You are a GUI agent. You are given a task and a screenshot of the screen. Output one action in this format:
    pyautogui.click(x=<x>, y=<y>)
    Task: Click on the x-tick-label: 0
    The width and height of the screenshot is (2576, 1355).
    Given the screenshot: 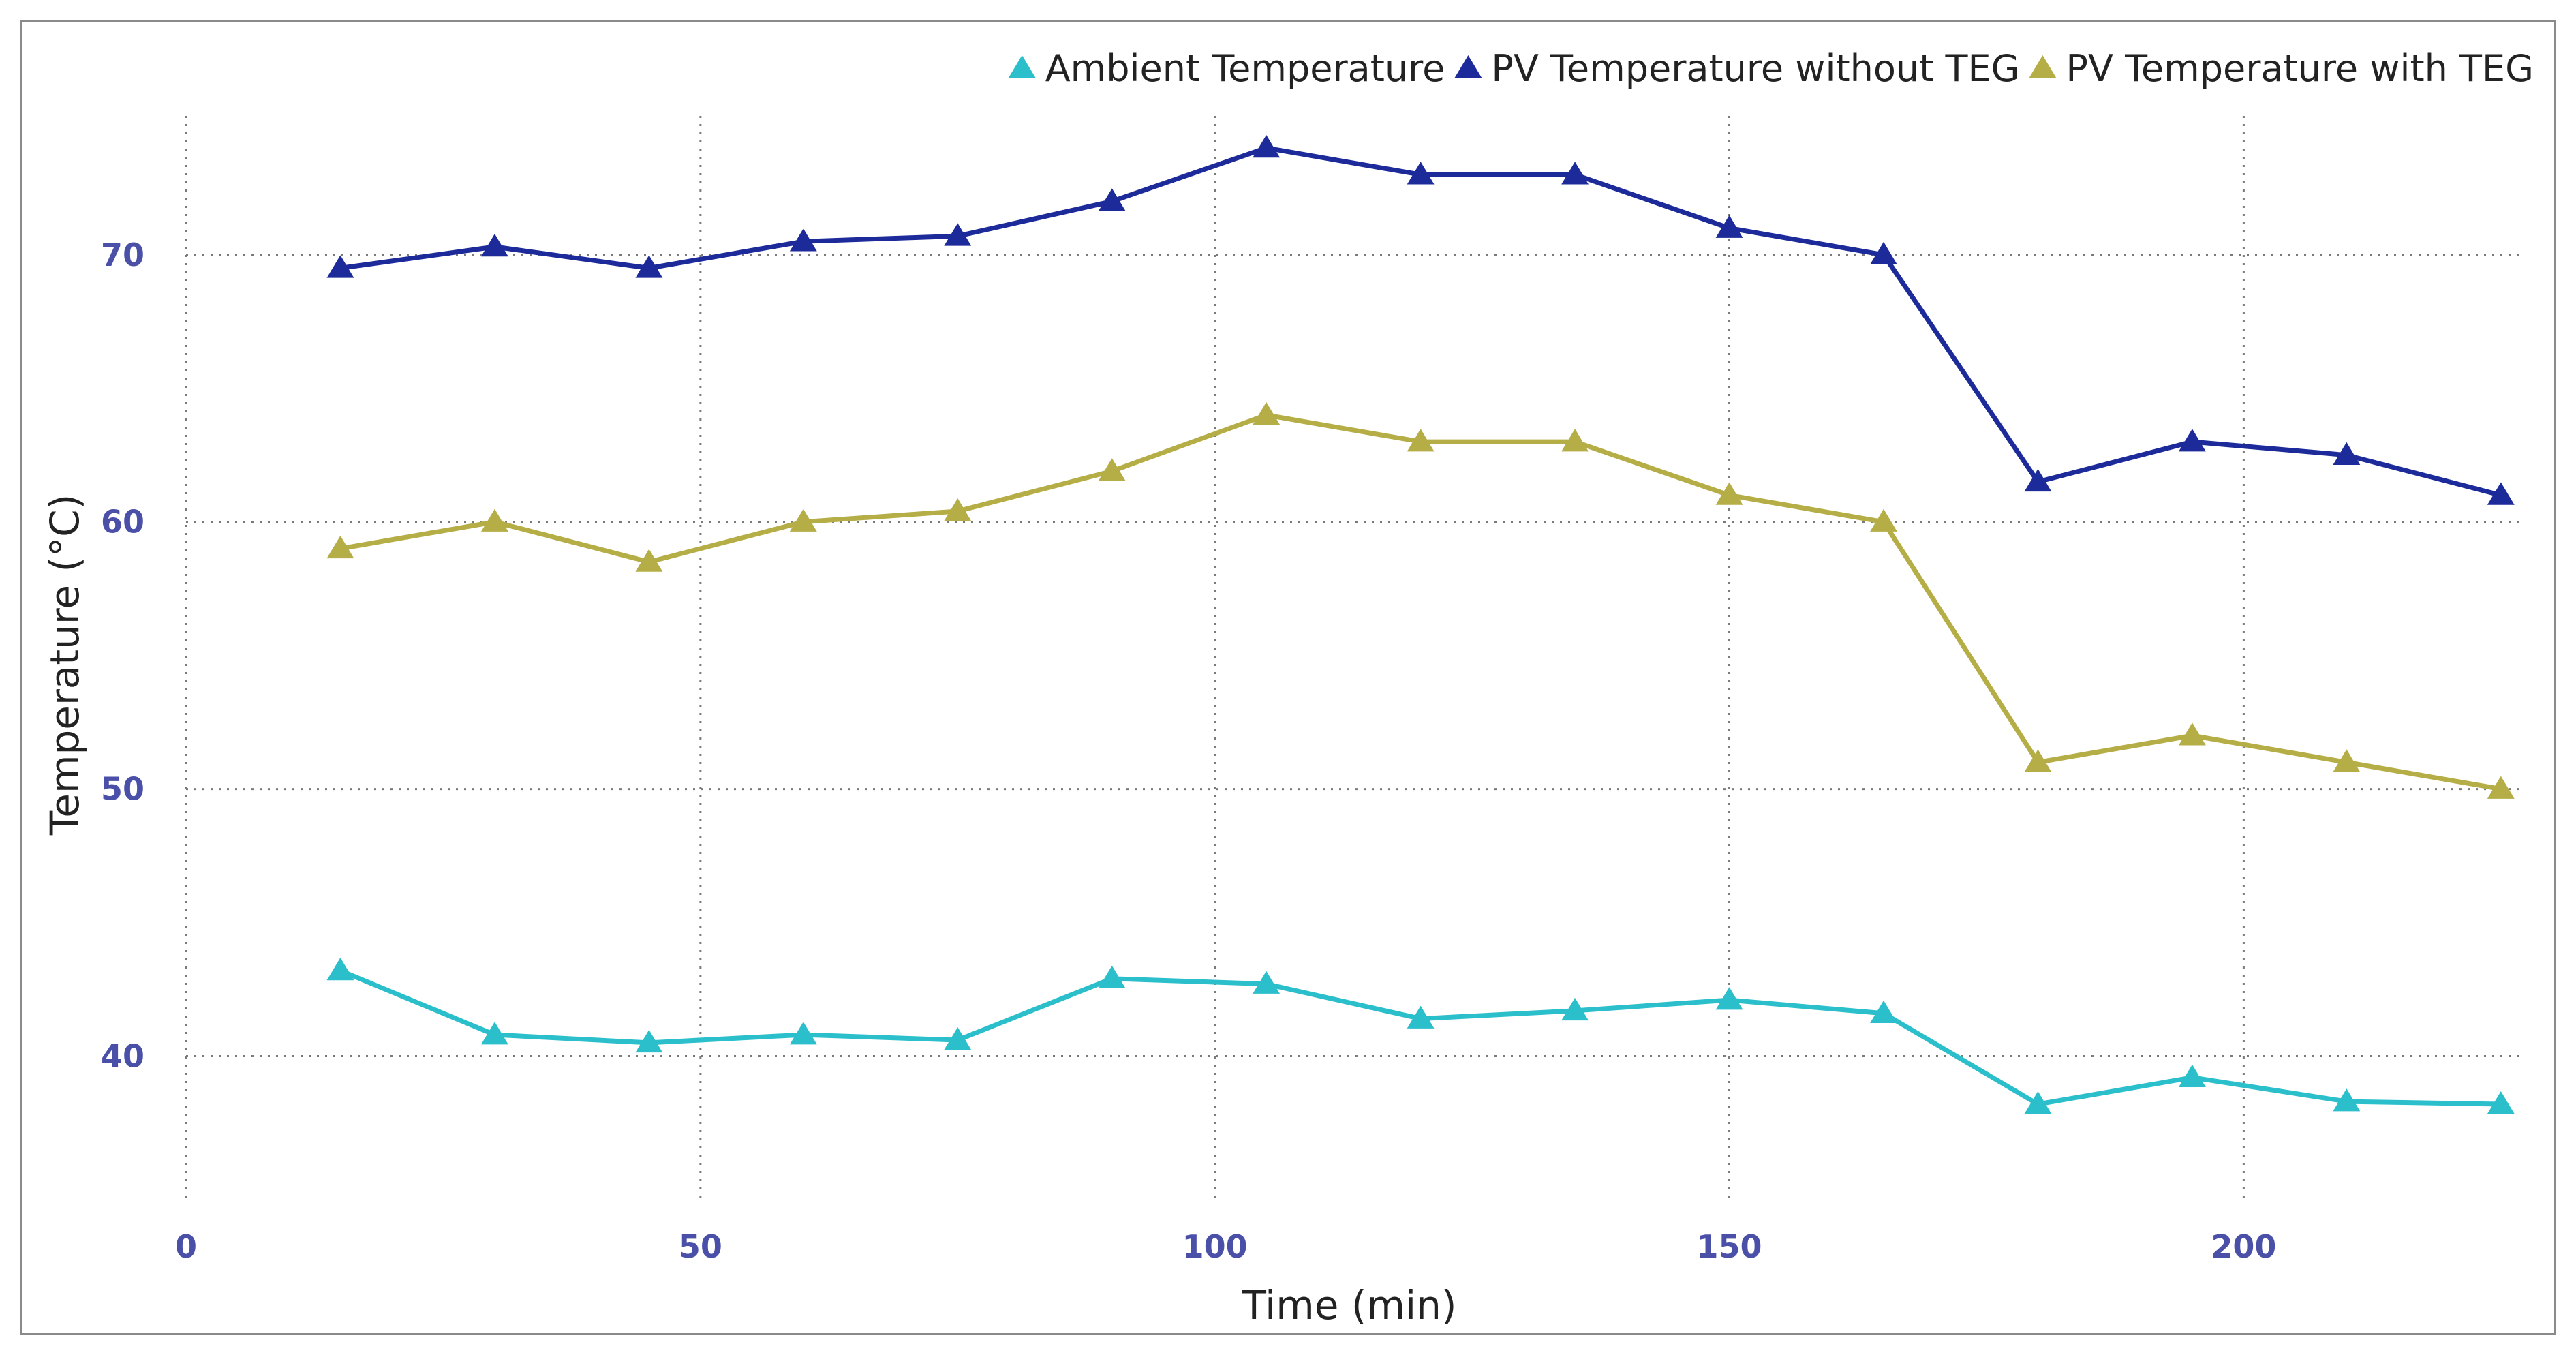 What is the action you would take?
    pyautogui.click(x=186, y=1246)
    